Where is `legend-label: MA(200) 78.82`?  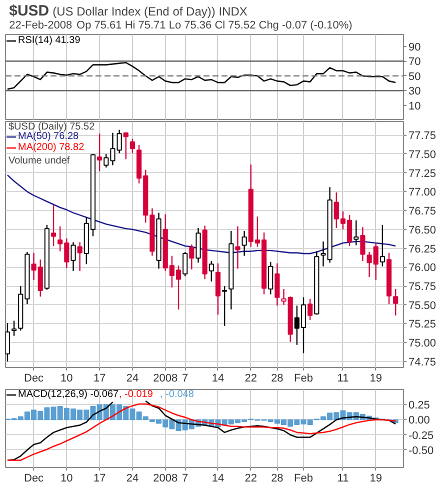 legend-label: MA(200) 78.82 is located at coordinates (51, 147).